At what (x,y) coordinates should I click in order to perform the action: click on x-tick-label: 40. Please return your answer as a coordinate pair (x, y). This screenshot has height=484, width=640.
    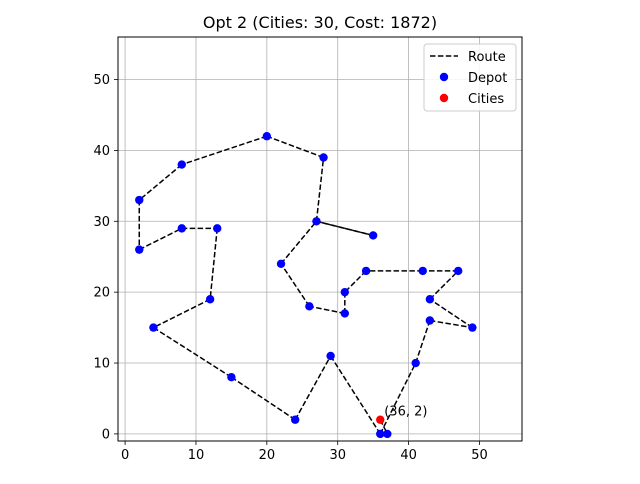
    Looking at the image, I should click on (408, 455).